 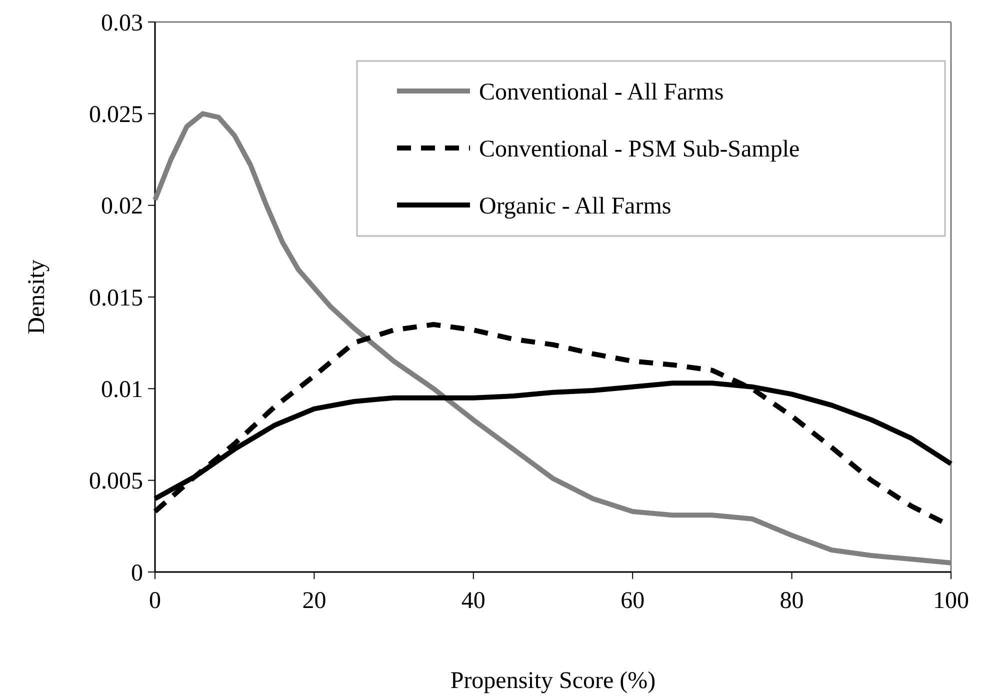 What do you see at coordinates (553, 681) in the screenshot?
I see `x-axis-title: Propensity Score (%)` at bounding box center [553, 681].